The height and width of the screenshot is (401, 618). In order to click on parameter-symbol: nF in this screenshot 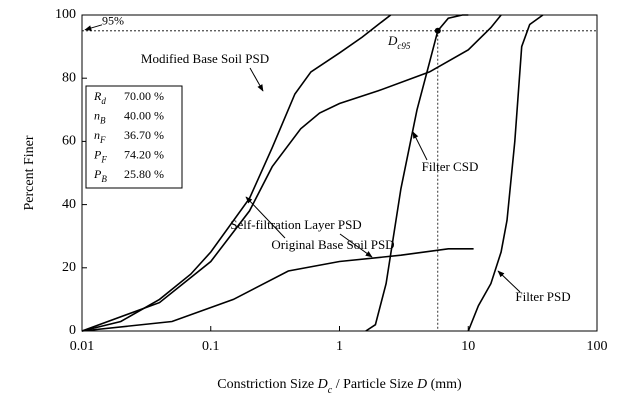, I will do `click(100, 136)`.